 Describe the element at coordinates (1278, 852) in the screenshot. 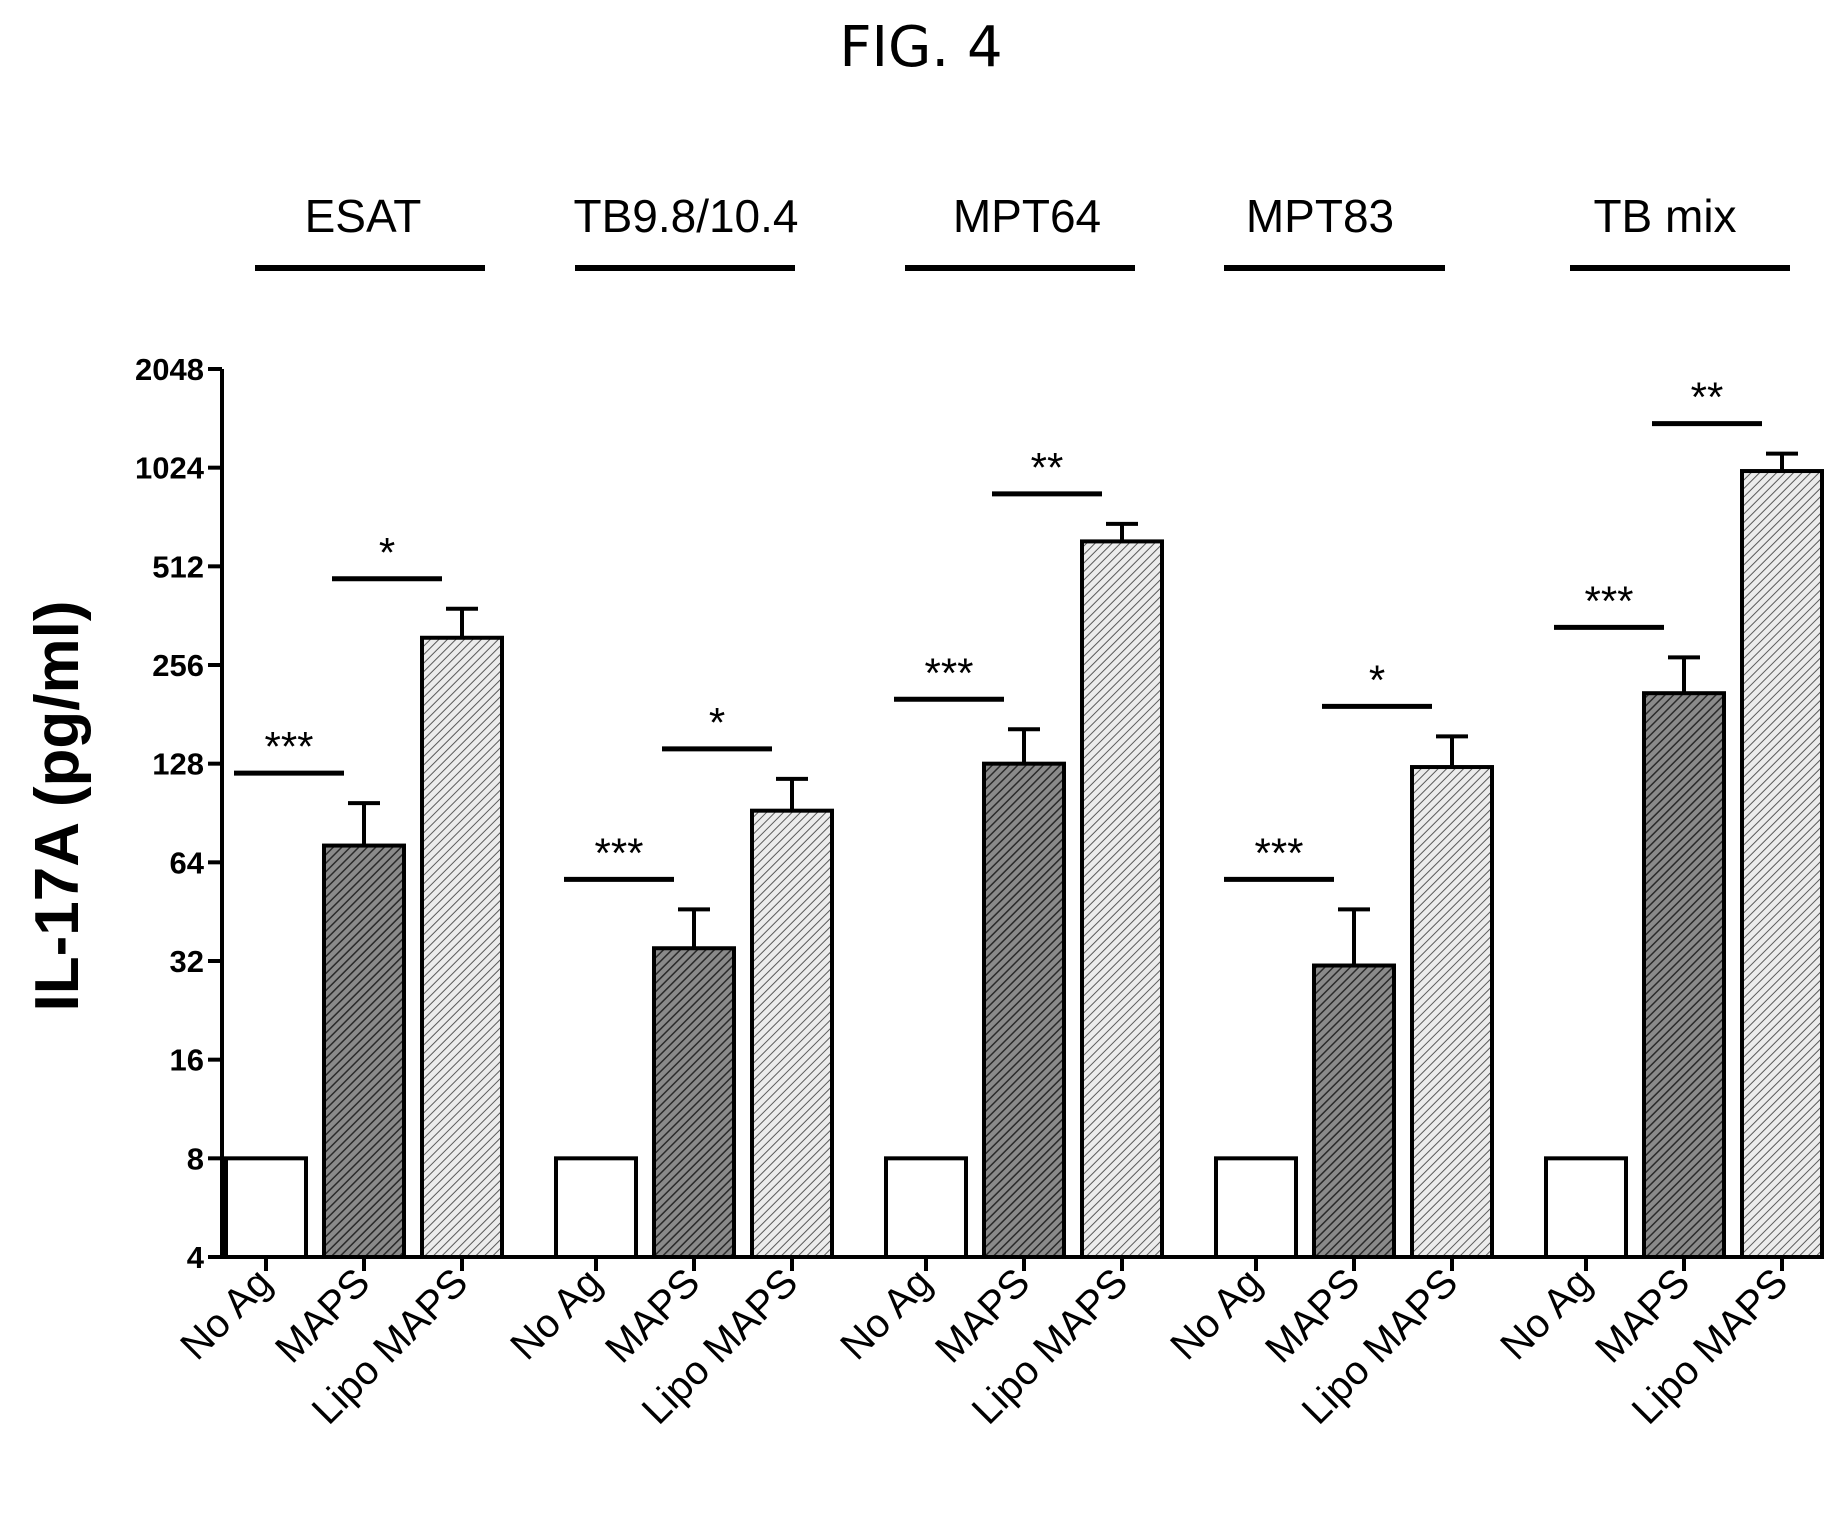

I see `sig-label-3-0: ***` at that location.